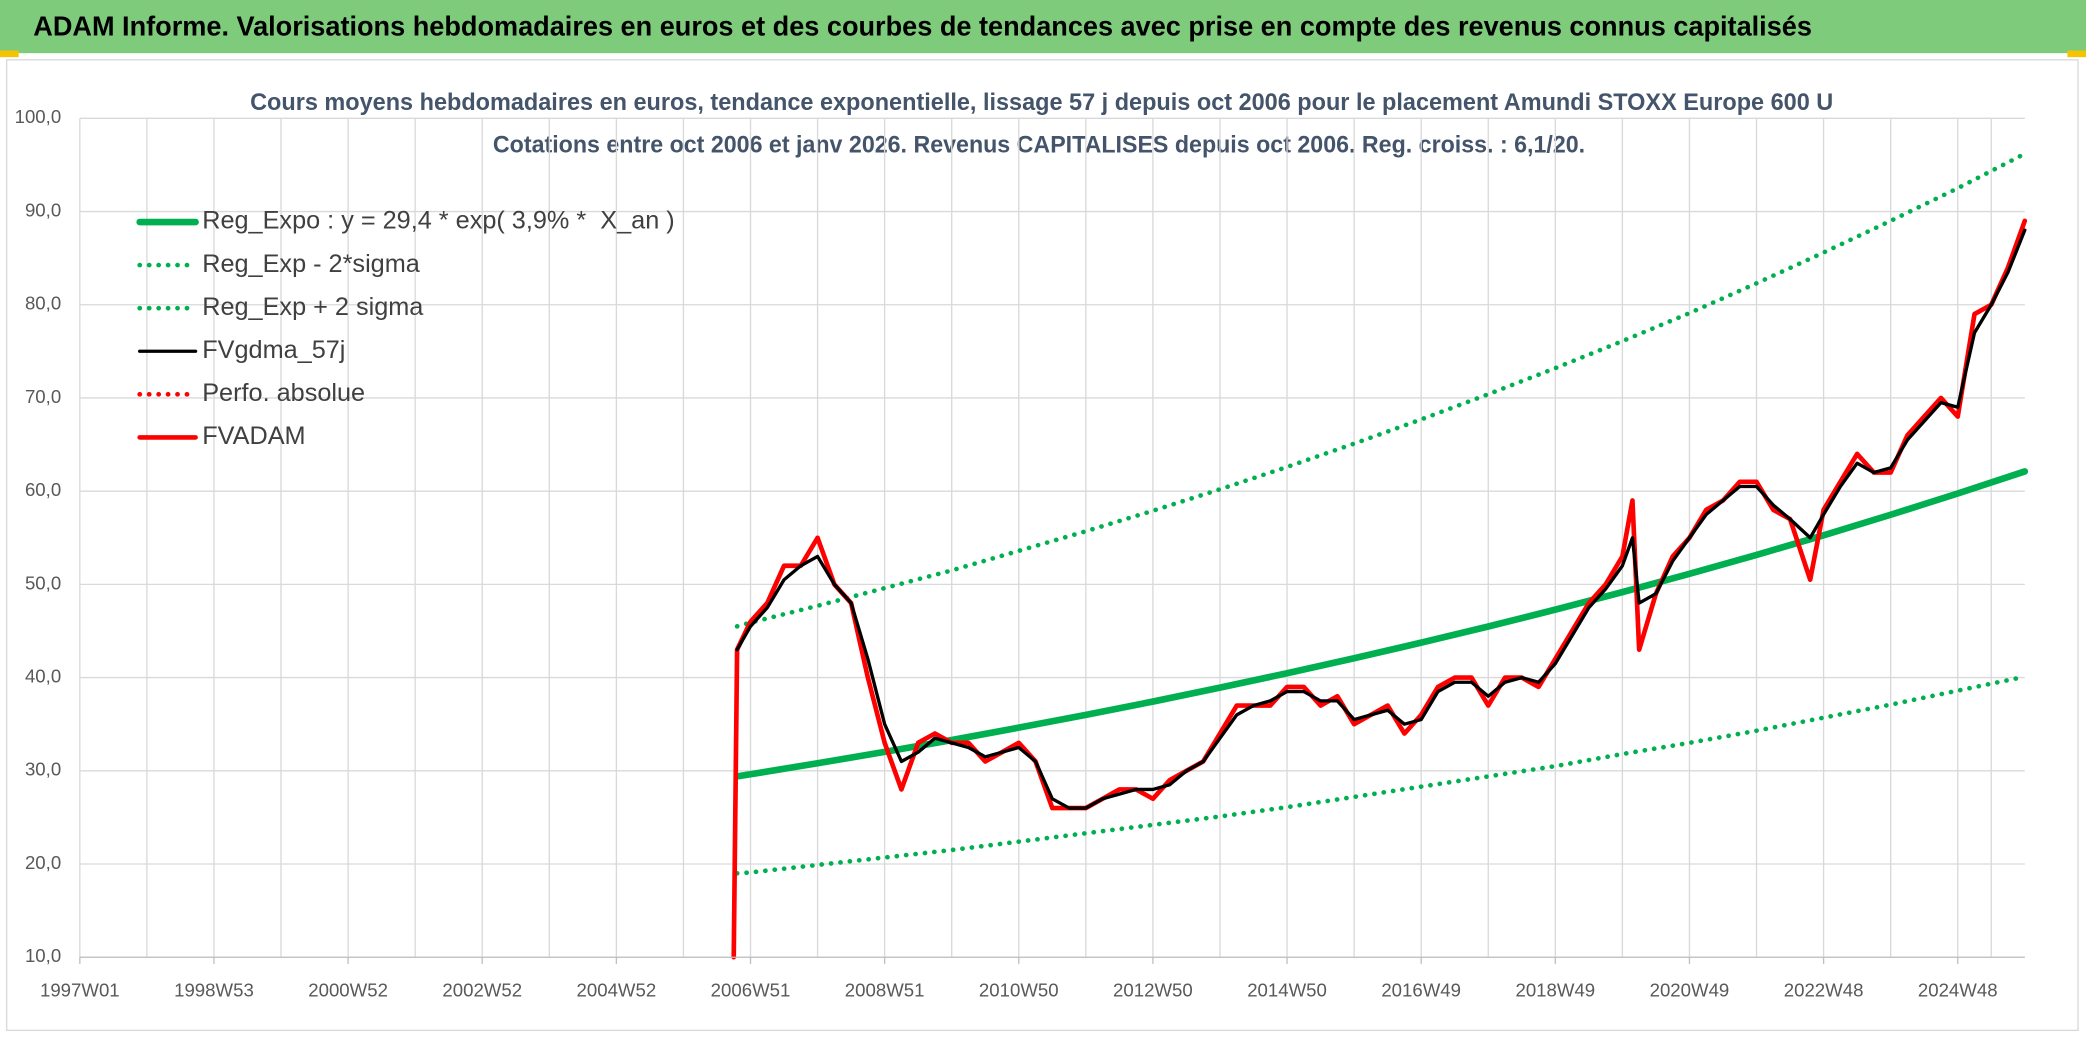 The width and height of the screenshot is (2086, 1037). Describe the element at coordinates (80, 990) in the screenshot. I see `x-tick-label: 1997W01` at that location.